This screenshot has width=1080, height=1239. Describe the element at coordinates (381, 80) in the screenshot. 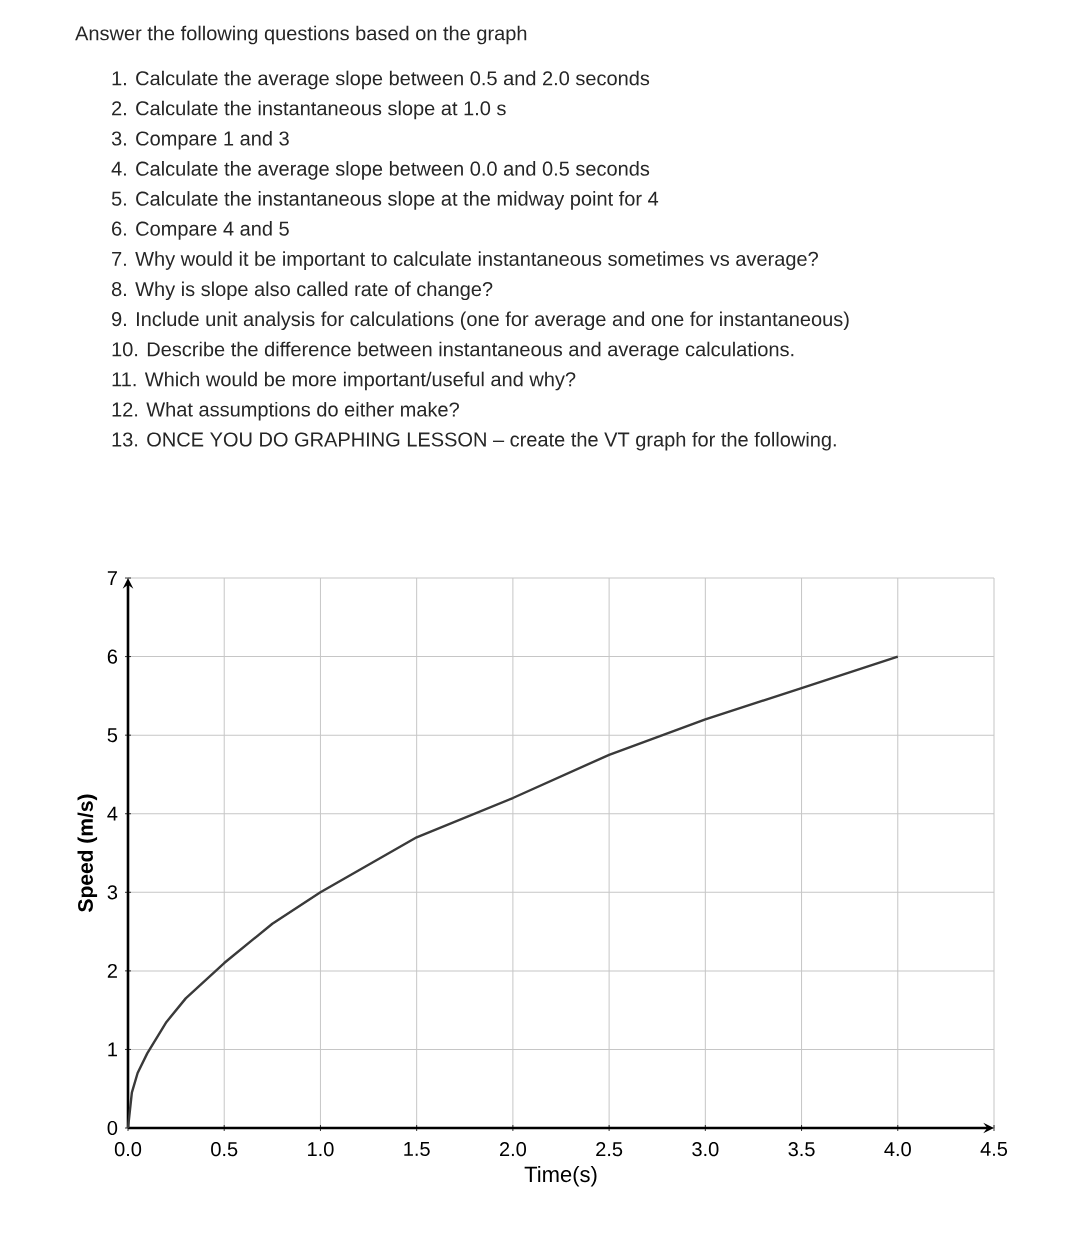

I see `text: 1. Calculate the average slope between 0.5 and 2.0 seconds` at that location.